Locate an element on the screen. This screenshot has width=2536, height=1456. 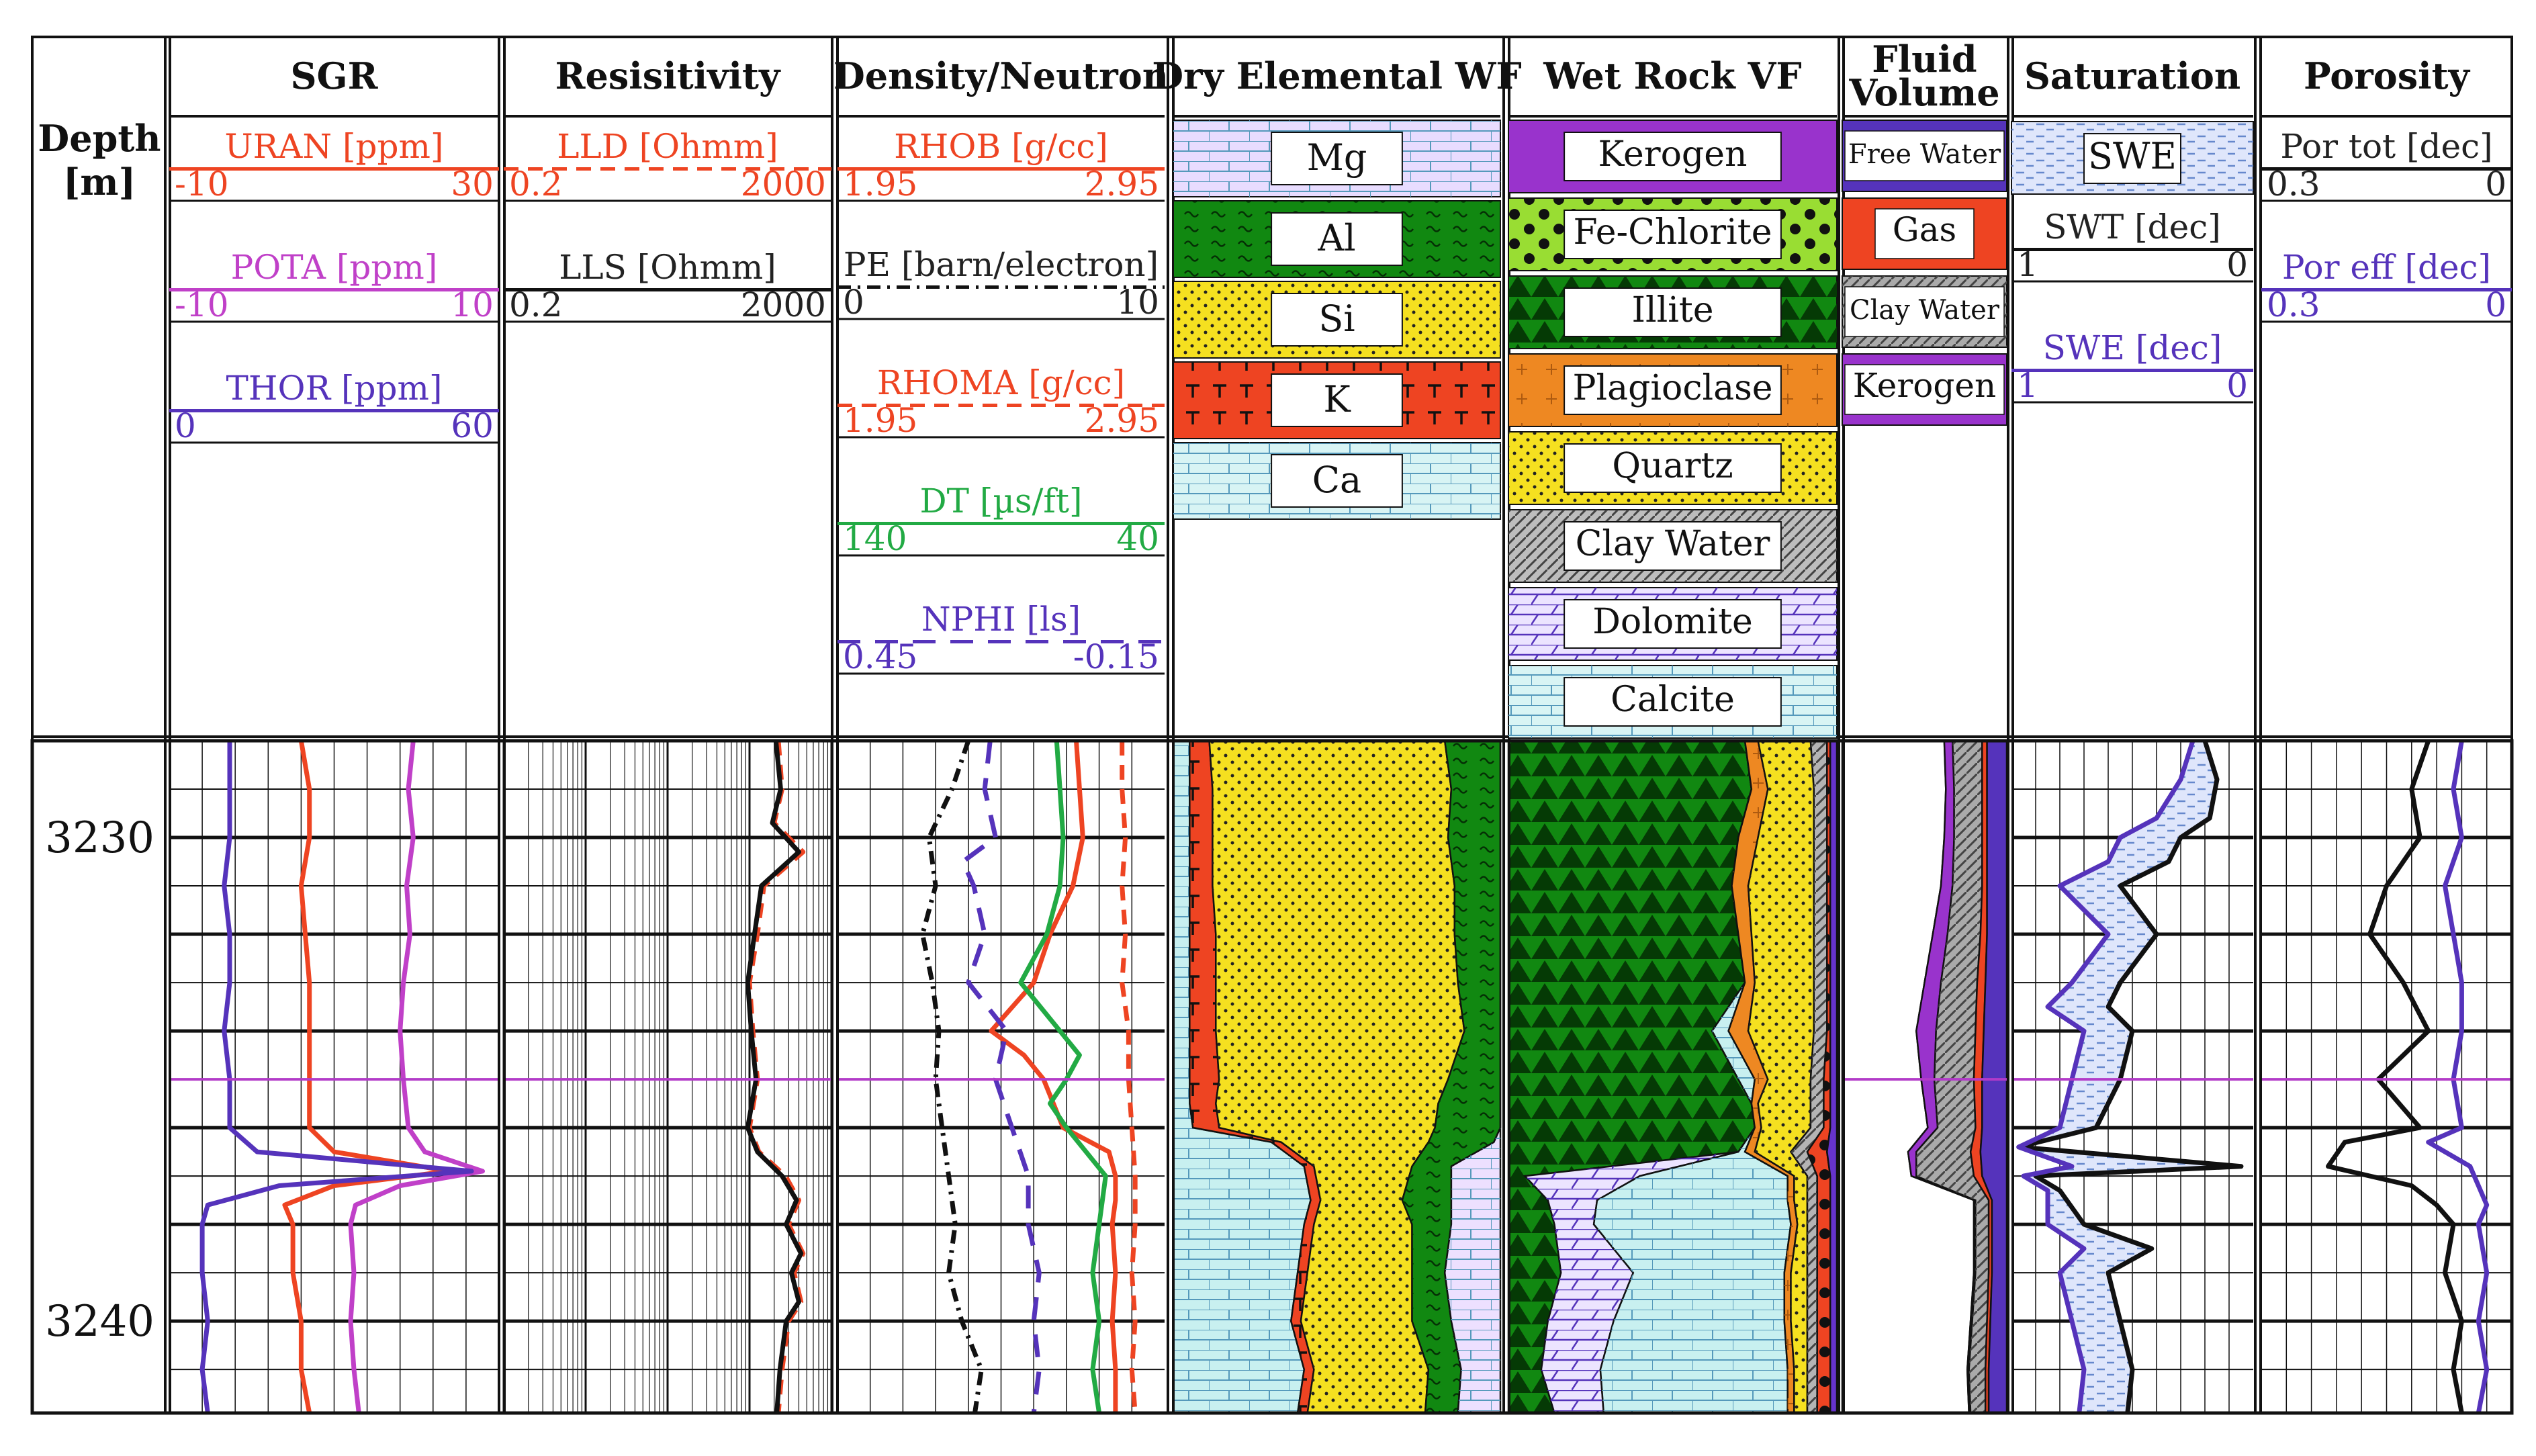
legend-label: Free Water is located at coordinates (1925, 154).